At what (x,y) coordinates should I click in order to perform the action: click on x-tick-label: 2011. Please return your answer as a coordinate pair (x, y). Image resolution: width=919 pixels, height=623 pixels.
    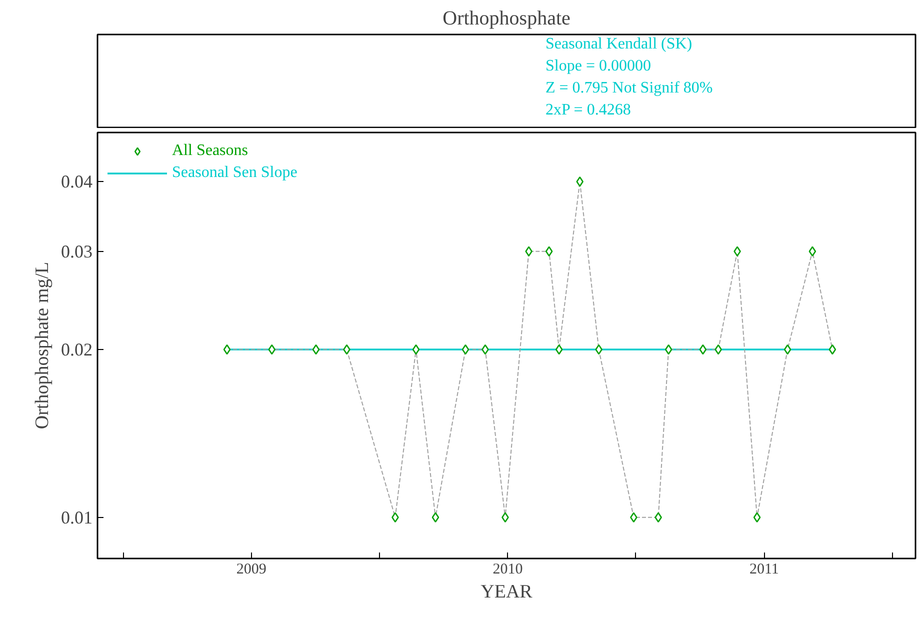
    Looking at the image, I should click on (764, 570).